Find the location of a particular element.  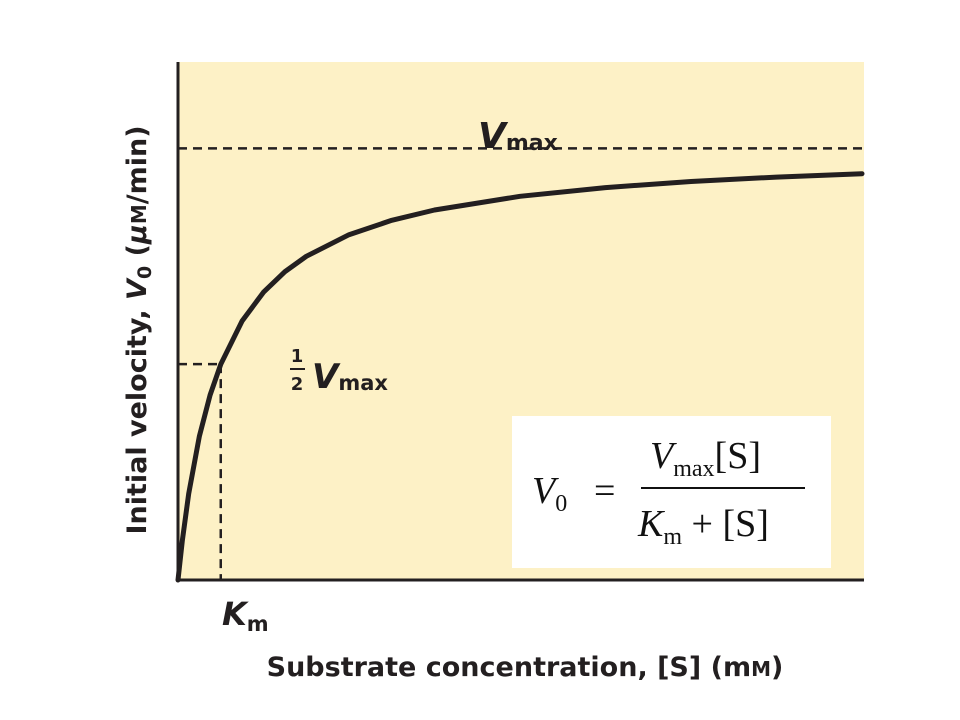

y-axis-label-sub: 0 is located at coordinates (145, 272).